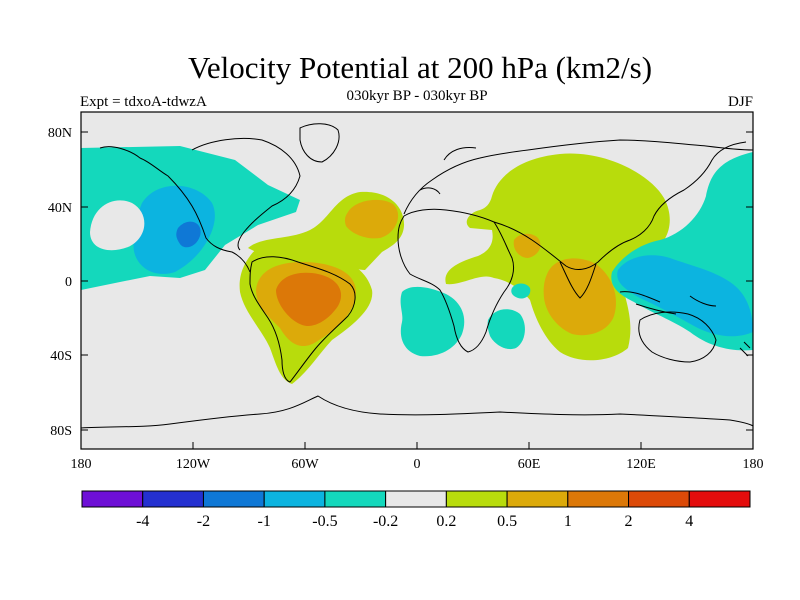 This screenshot has width=800, height=600. What do you see at coordinates (420, 67) in the screenshot?
I see `map-title: Velocity Potential at 200 hPa (km2/s)` at bounding box center [420, 67].